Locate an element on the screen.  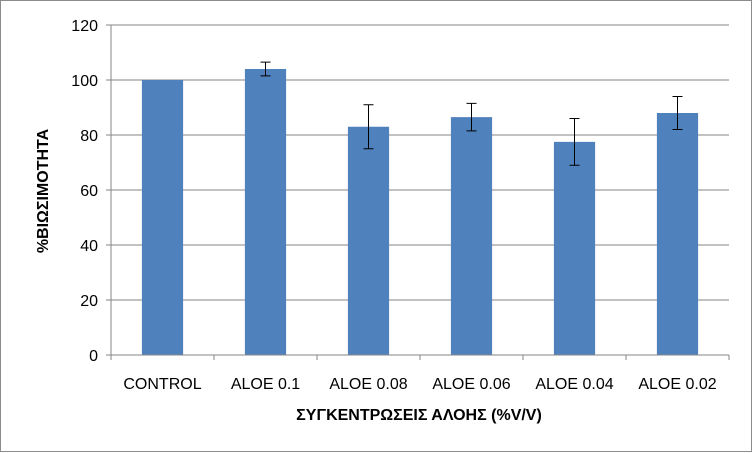
y-tick-label: 120 is located at coordinates (84, 26).